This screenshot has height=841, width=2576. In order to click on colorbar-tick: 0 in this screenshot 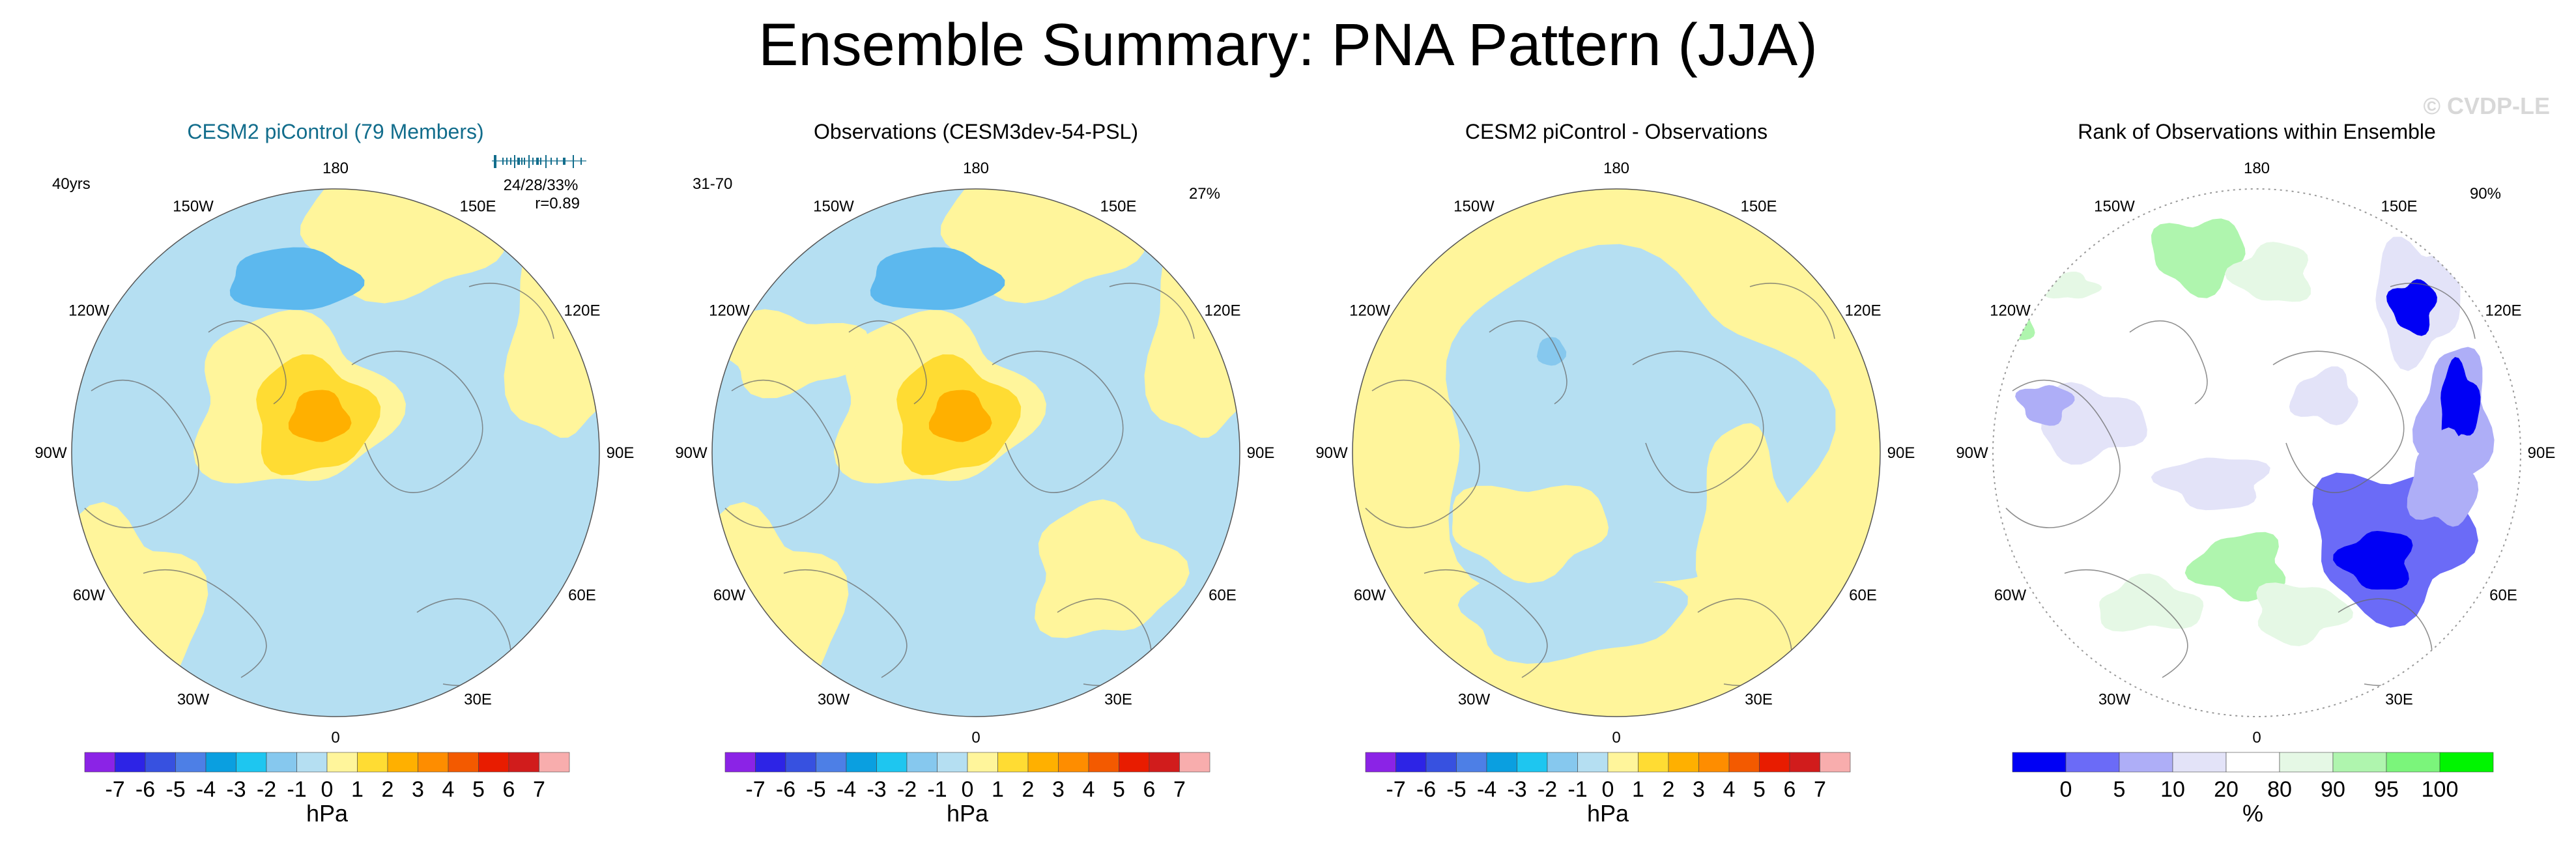, I will do `click(968, 789)`.